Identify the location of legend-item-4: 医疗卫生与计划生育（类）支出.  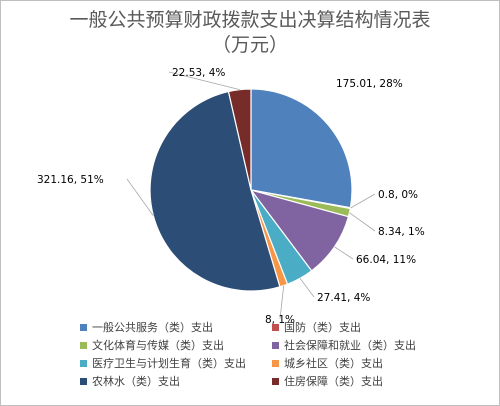
(176, 363).